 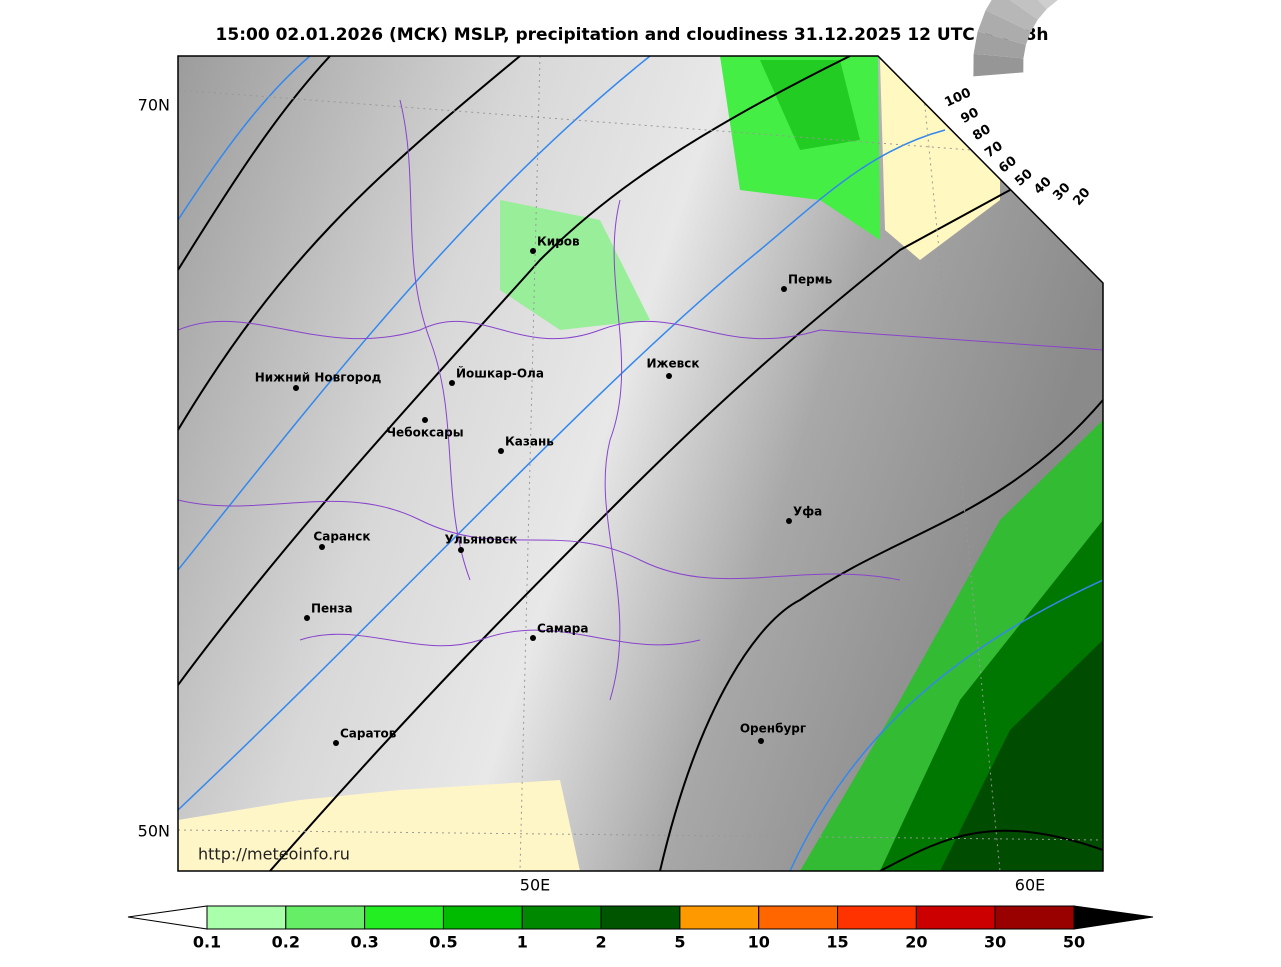 I want to click on cloud-scale-label: 100, so click(x=958, y=97).